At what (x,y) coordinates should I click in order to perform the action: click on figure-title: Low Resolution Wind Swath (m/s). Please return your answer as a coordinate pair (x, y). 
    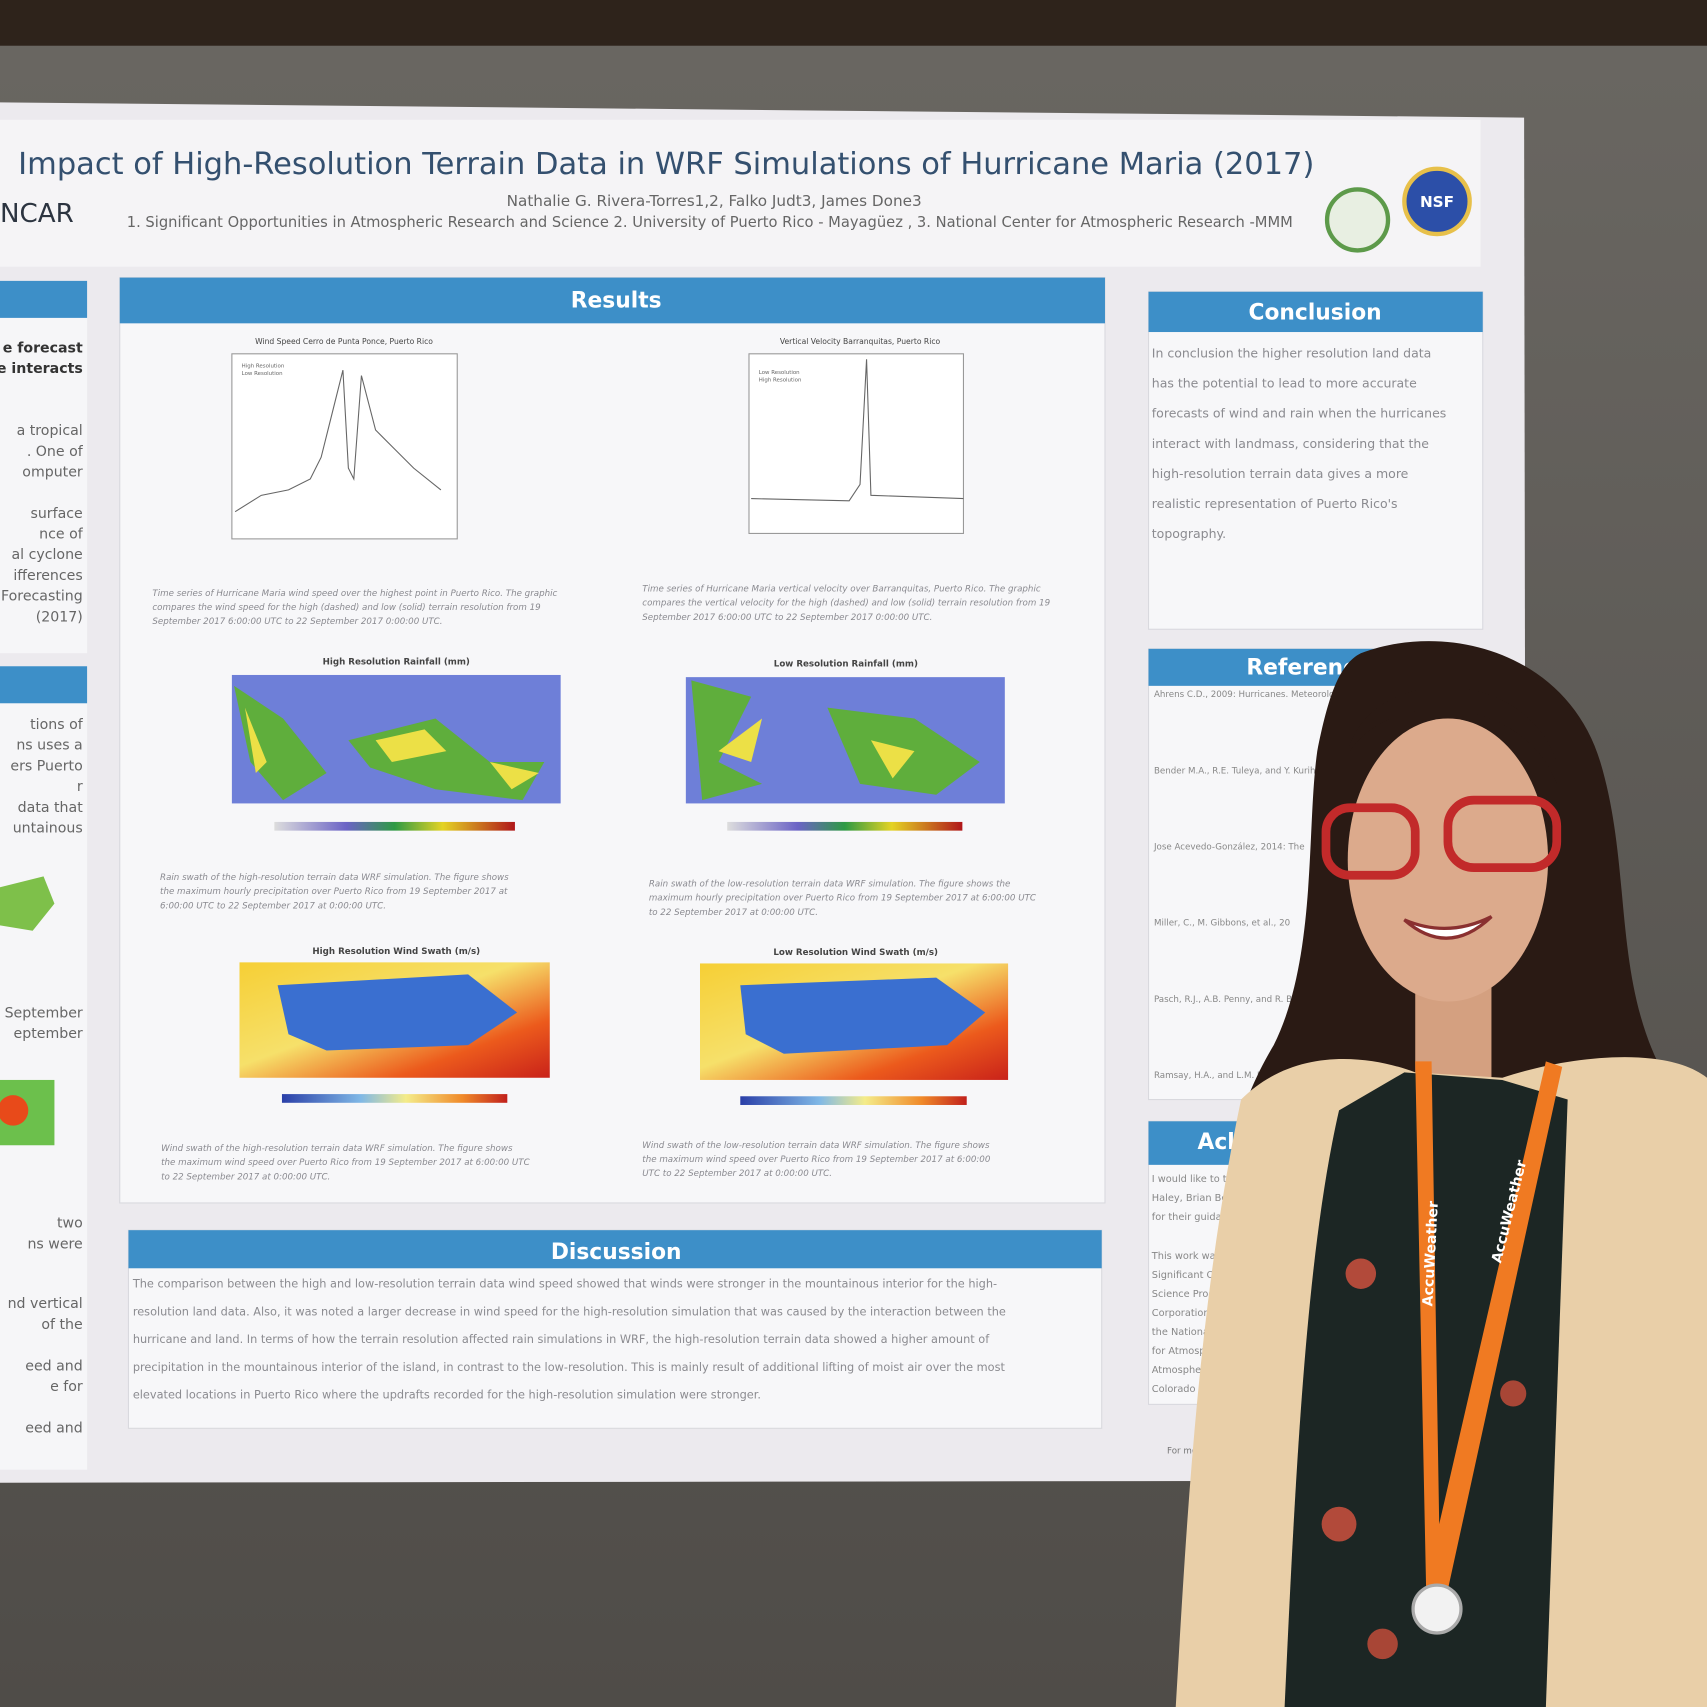
    Looking at the image, I should click on (855, 953).